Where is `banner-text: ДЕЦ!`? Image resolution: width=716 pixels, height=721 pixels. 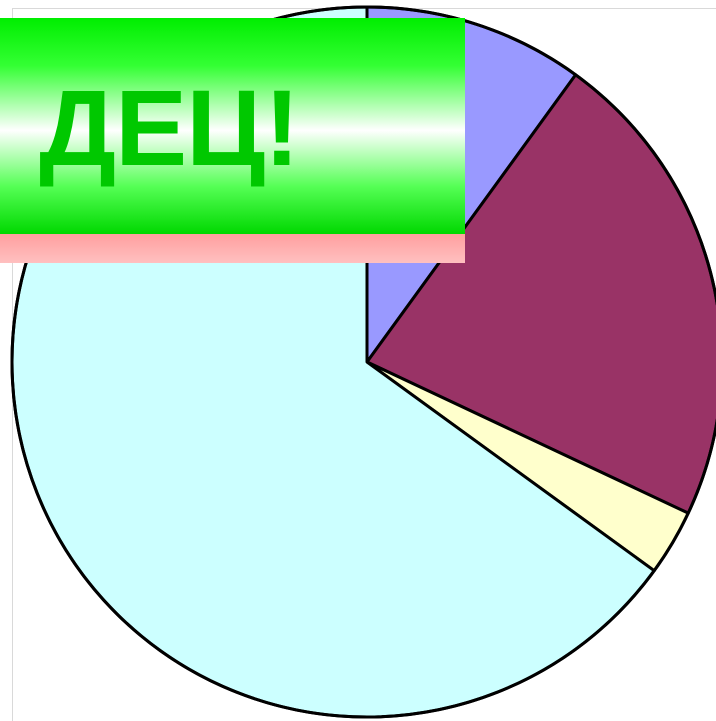 banner-text: ДЕЦ! is located at coordinates (169, 127).